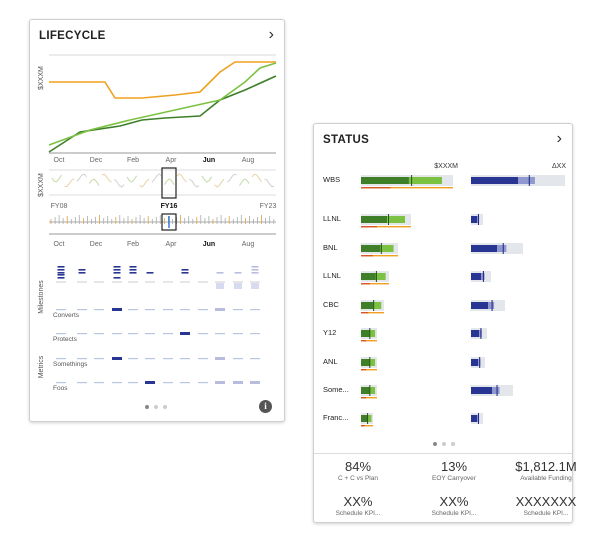 The image size is (600, 558). I want to click on kpi-value: XX%, so click(454, 501).